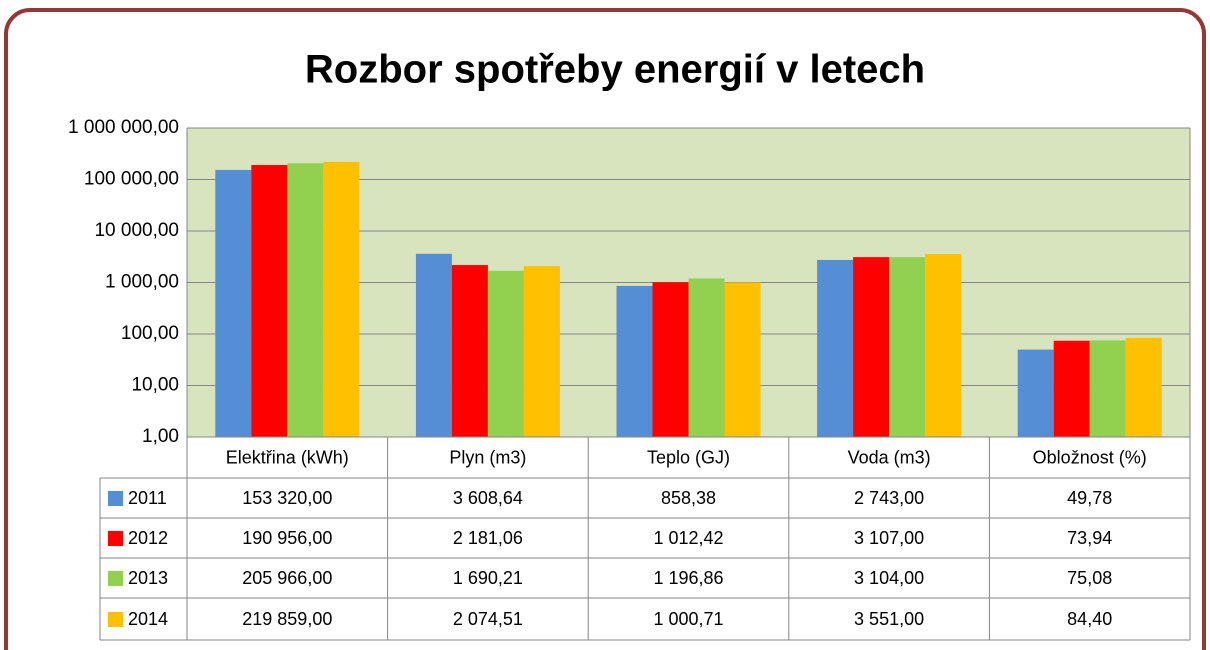 The width and height of the screenshot is (1210, 650). What do you see at coordinates (148, 538) in the screenshot?
I see `legend-label: 2012` at bounding box center [148, 538].